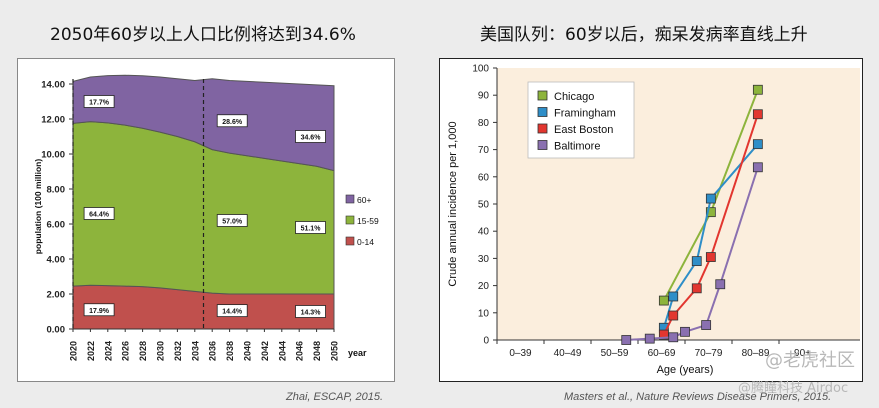  What do you see at coordinates (662, 353) in the screenshot?
I see `x-tick-label: 60–69` at bounding box center [662, 353].